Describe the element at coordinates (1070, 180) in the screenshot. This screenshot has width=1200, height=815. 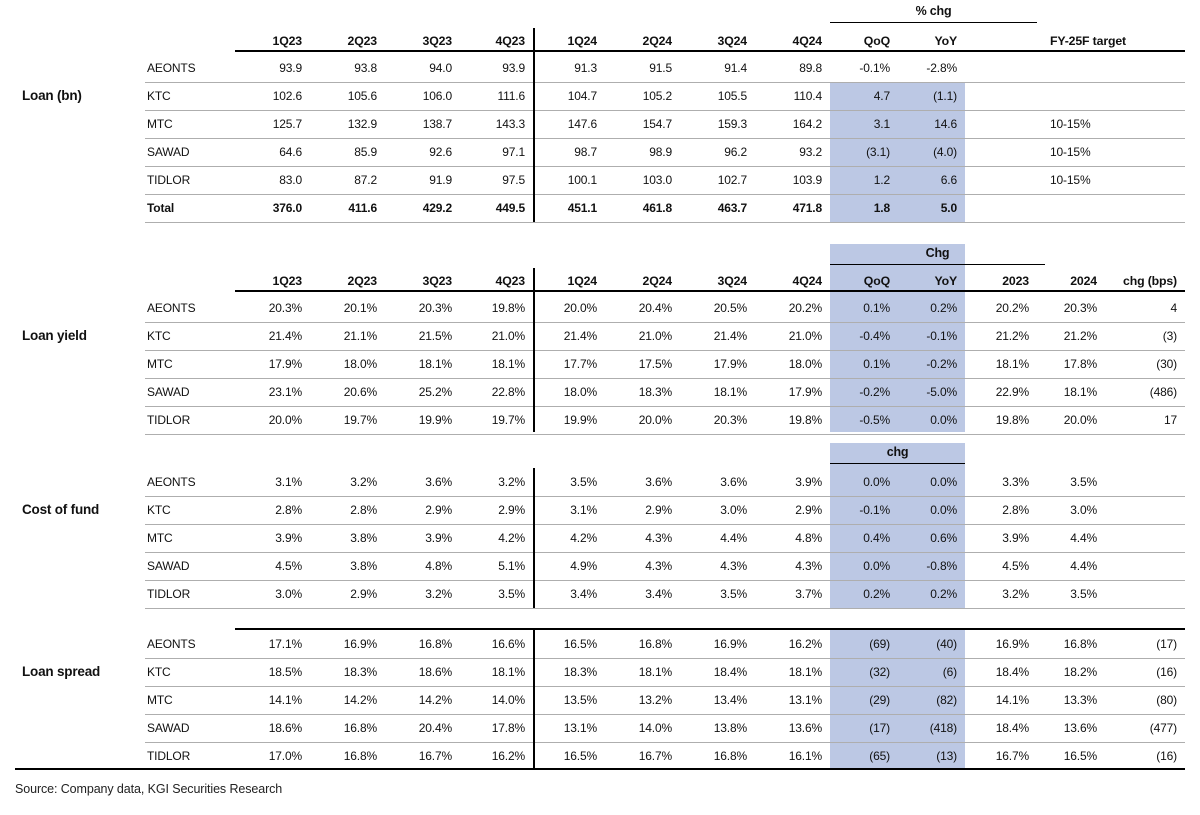
I see `extra-value: 10-15%` at that location.